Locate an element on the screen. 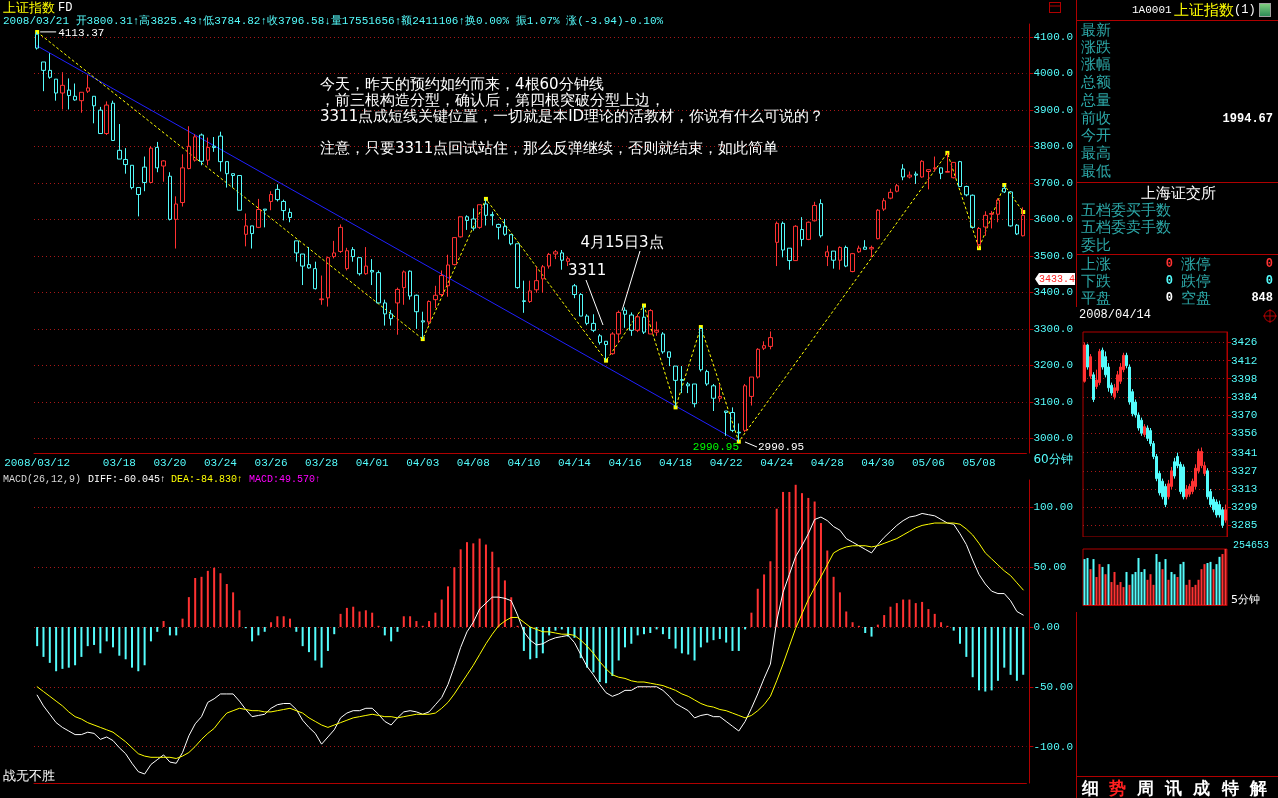  text: 解 is located at coordinates (1258, 788).